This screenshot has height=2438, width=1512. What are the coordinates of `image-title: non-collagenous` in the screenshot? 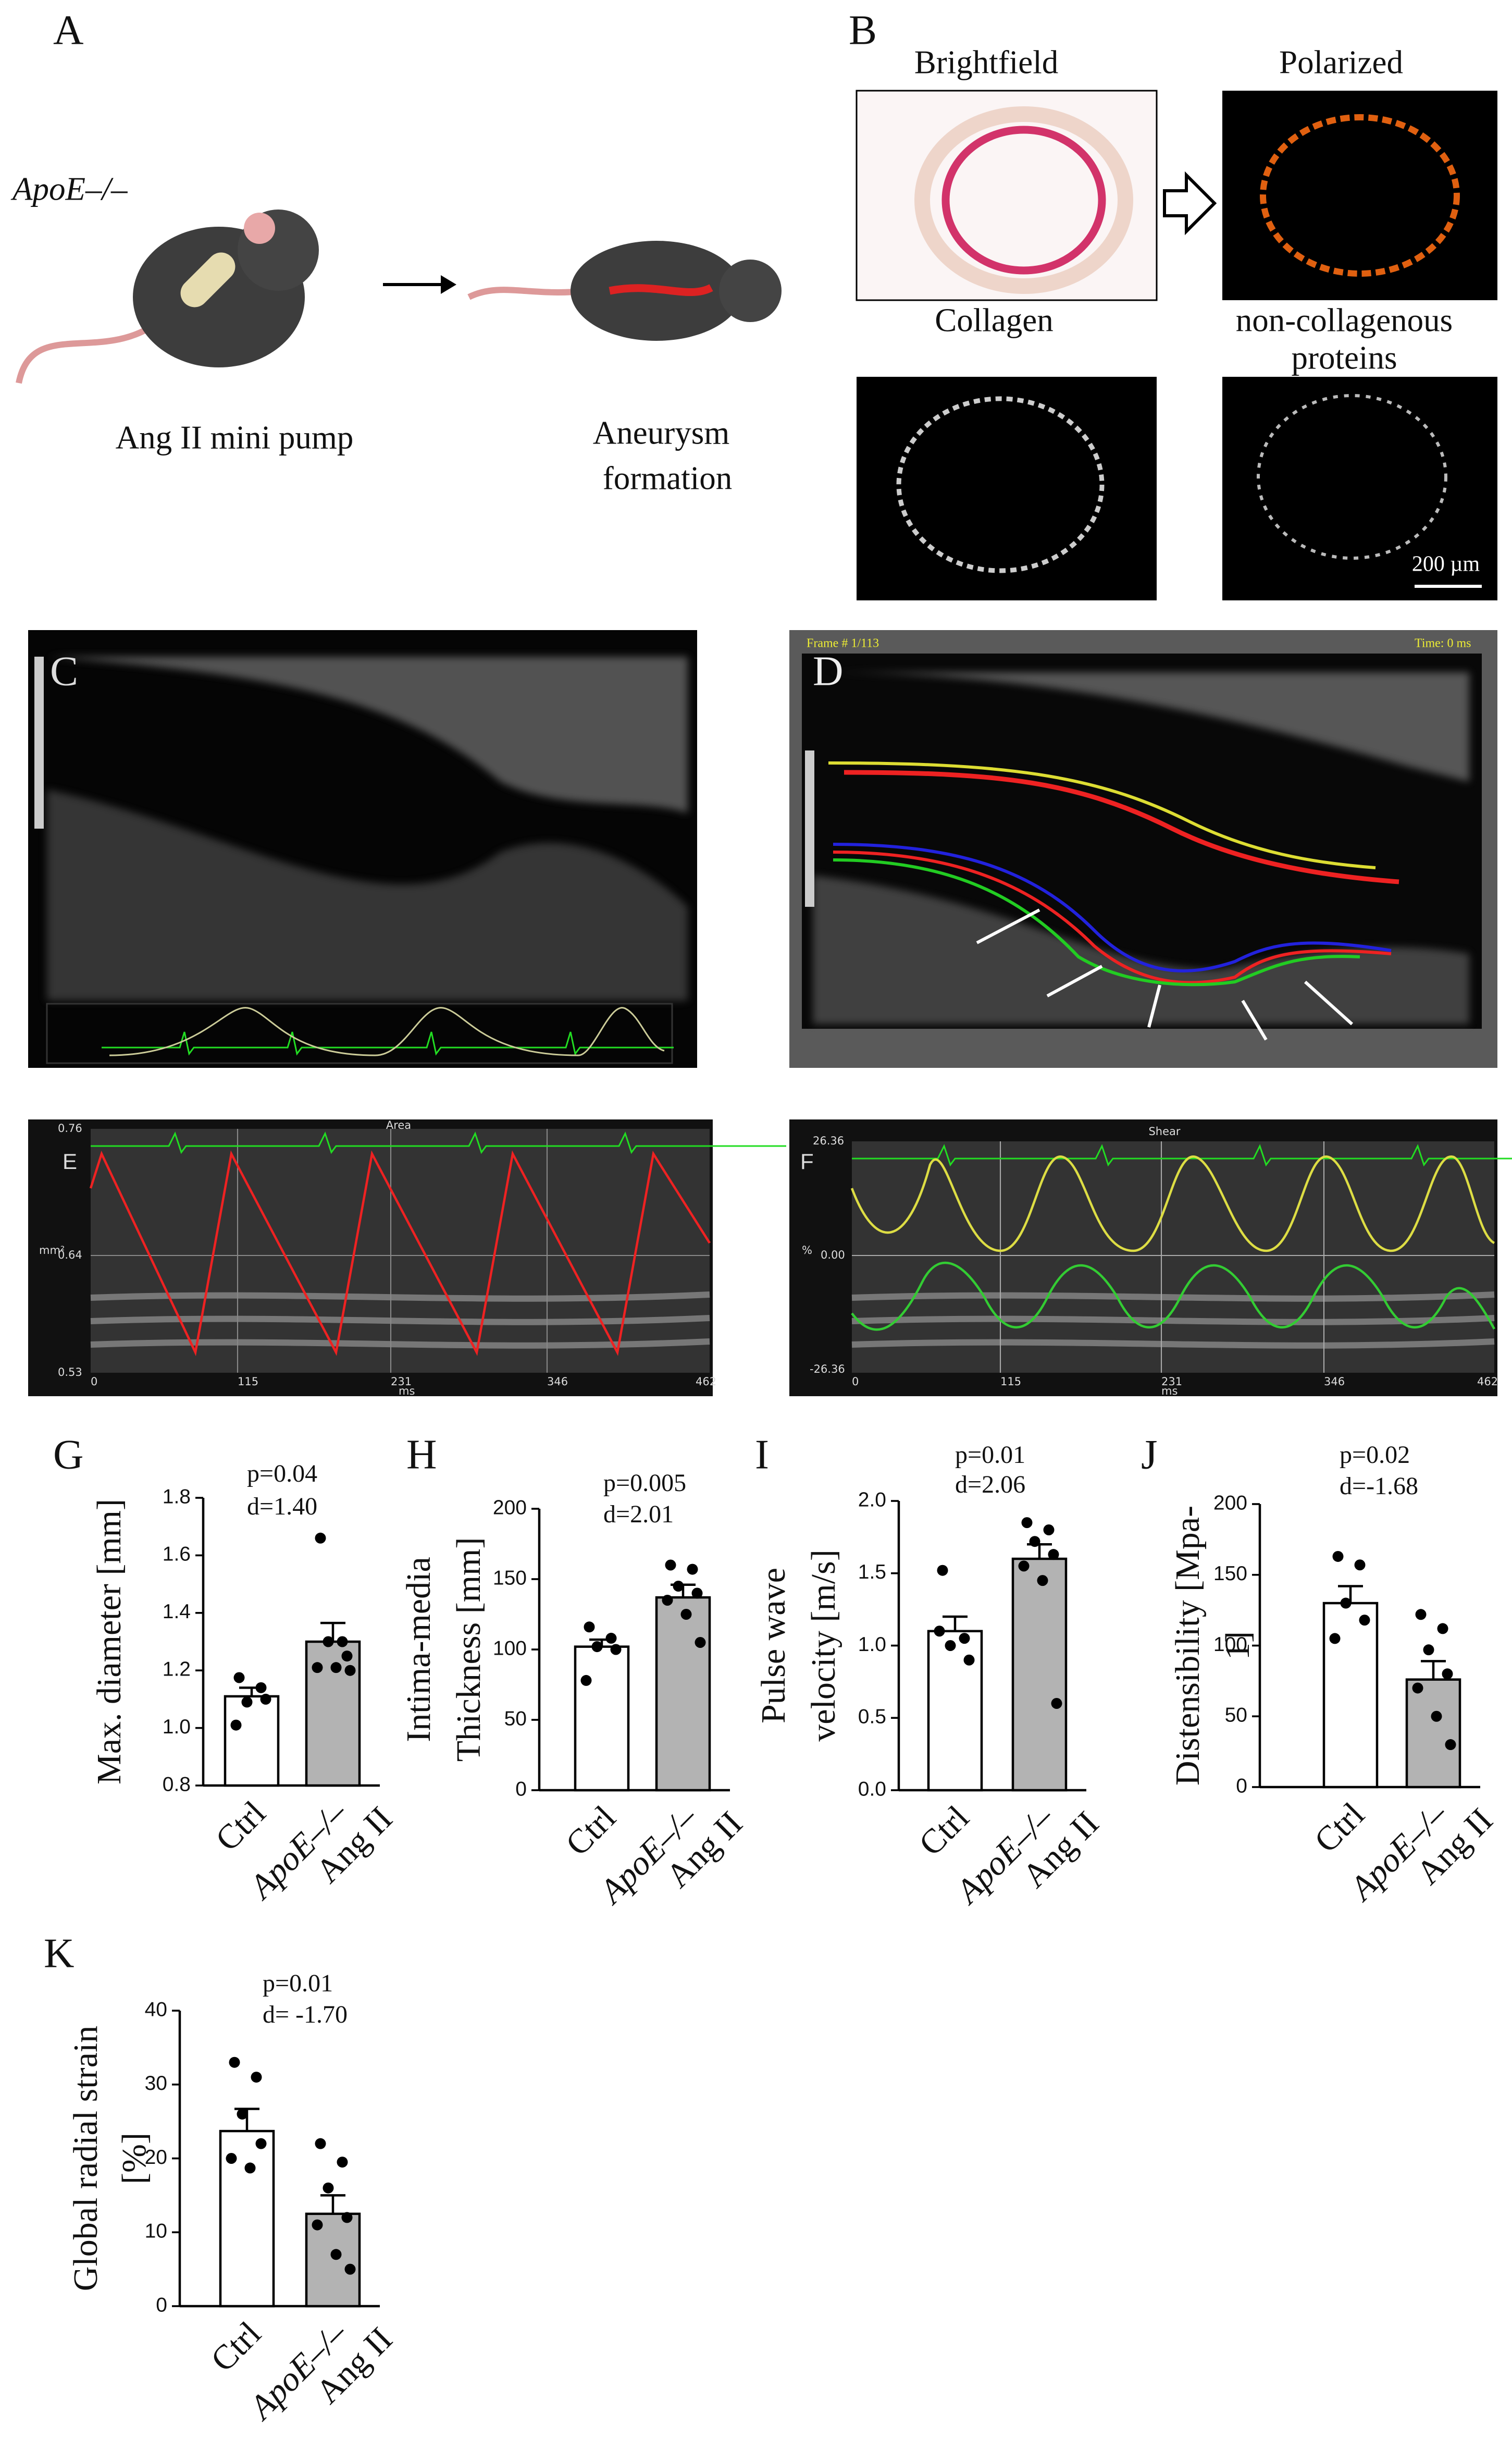 It's located at (1344, 320).